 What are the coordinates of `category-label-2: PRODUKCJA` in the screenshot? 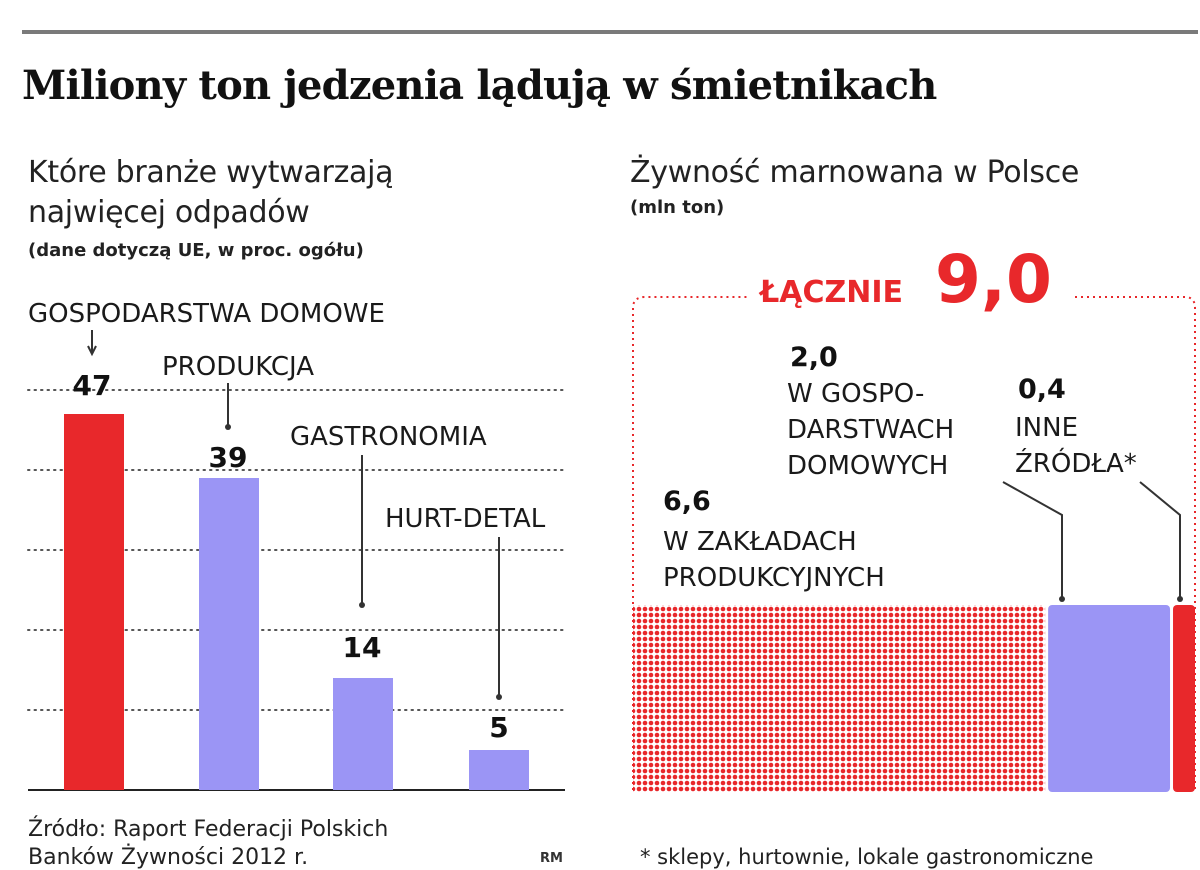 It's located at (238, 367).